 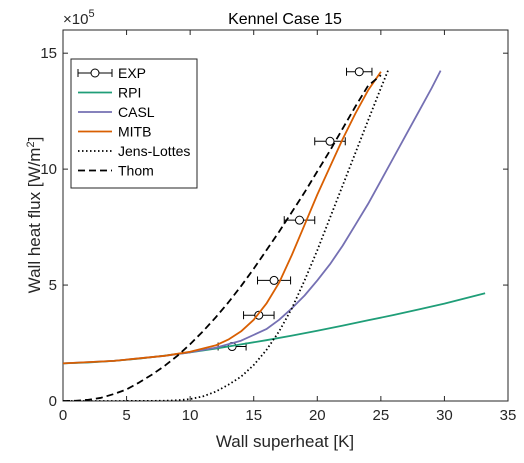 I want to click on y-axis-label-superscript: 2, so click(x=31, y=144).